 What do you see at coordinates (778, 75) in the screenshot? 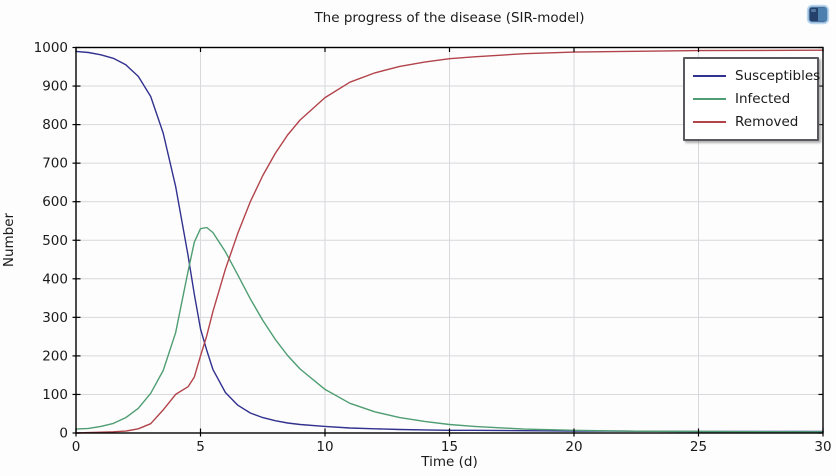
I see `legend-label-susceptibles: Susceptibles` at bounding box center [778, 75].